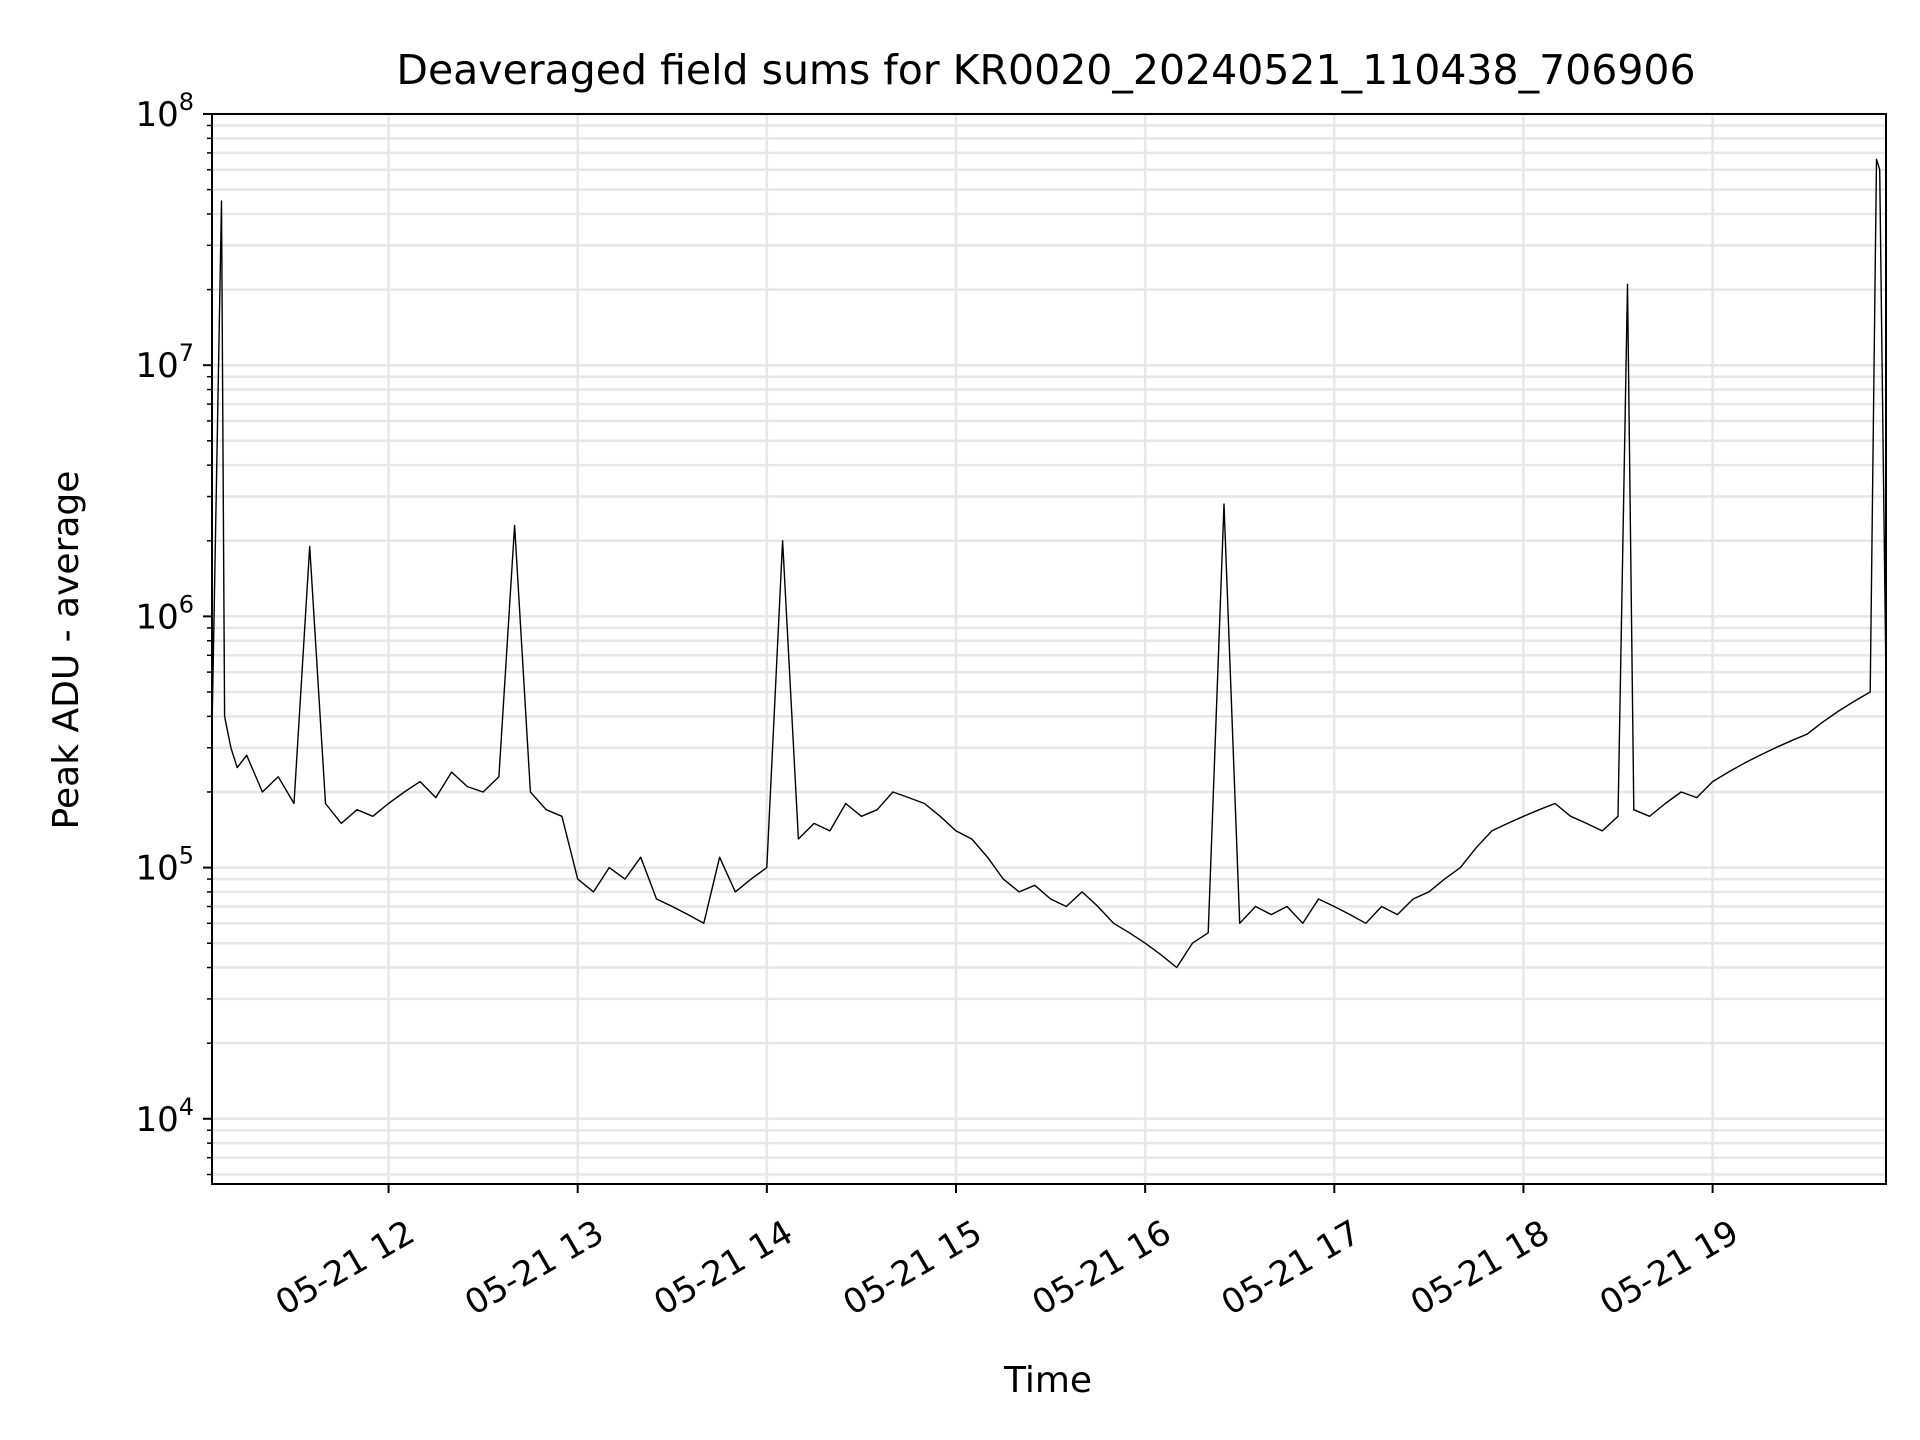 This screenshot has height=1440, width=1920. I want to click on y-tick-exponent: 6, so click(186, 604).